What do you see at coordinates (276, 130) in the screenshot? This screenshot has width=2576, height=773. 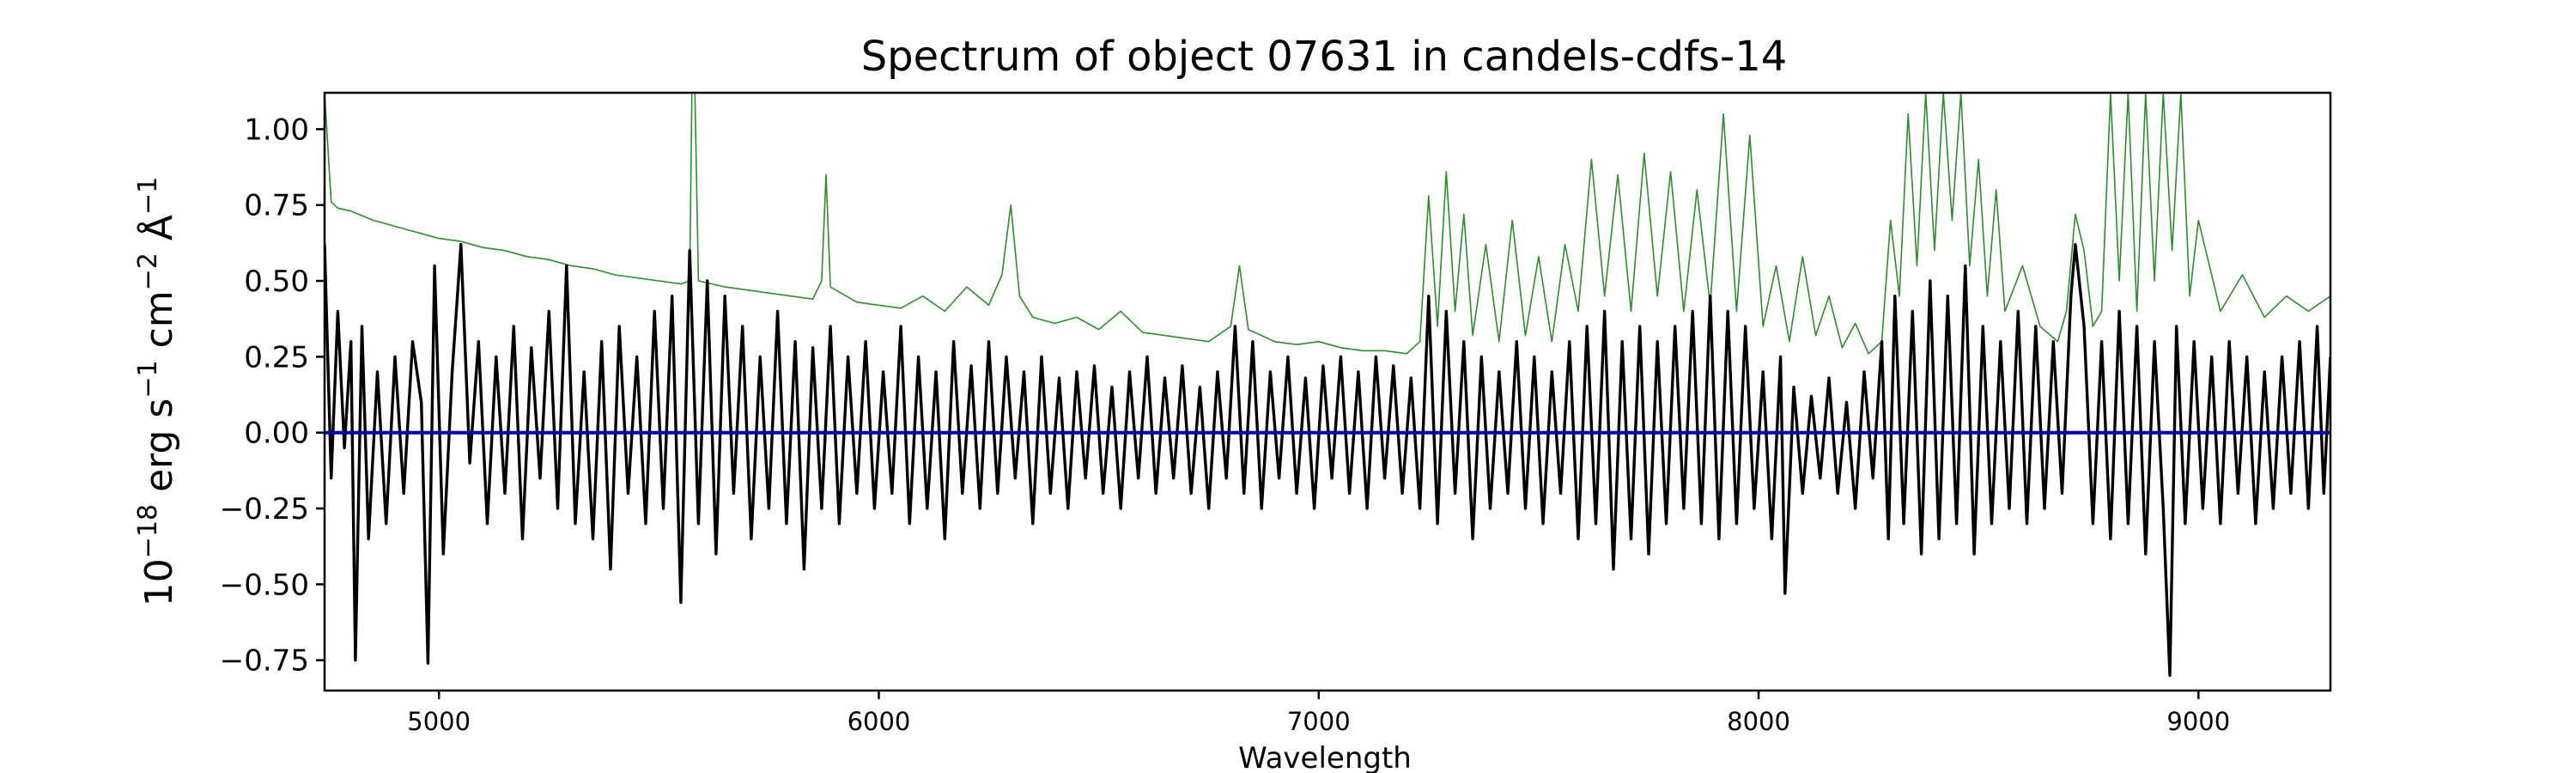 I see `y-tick-label: 1.00` at bounding box center [276, 130].